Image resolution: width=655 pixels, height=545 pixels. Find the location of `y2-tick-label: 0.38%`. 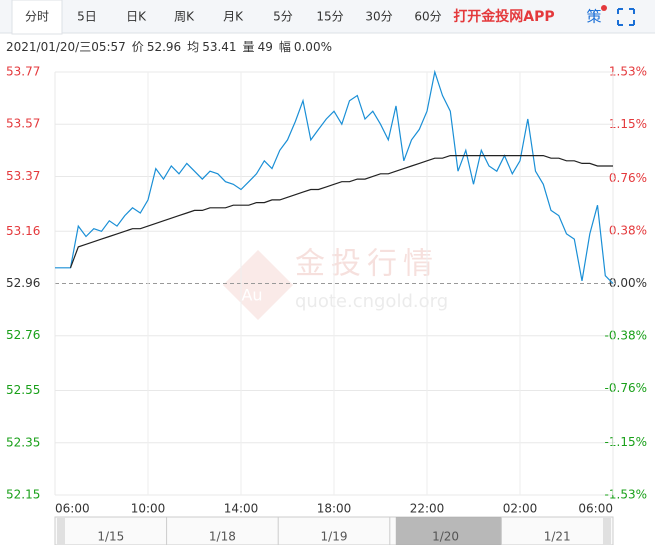

y2-tick-label: 0.38% is located at coordinates (628, 230).